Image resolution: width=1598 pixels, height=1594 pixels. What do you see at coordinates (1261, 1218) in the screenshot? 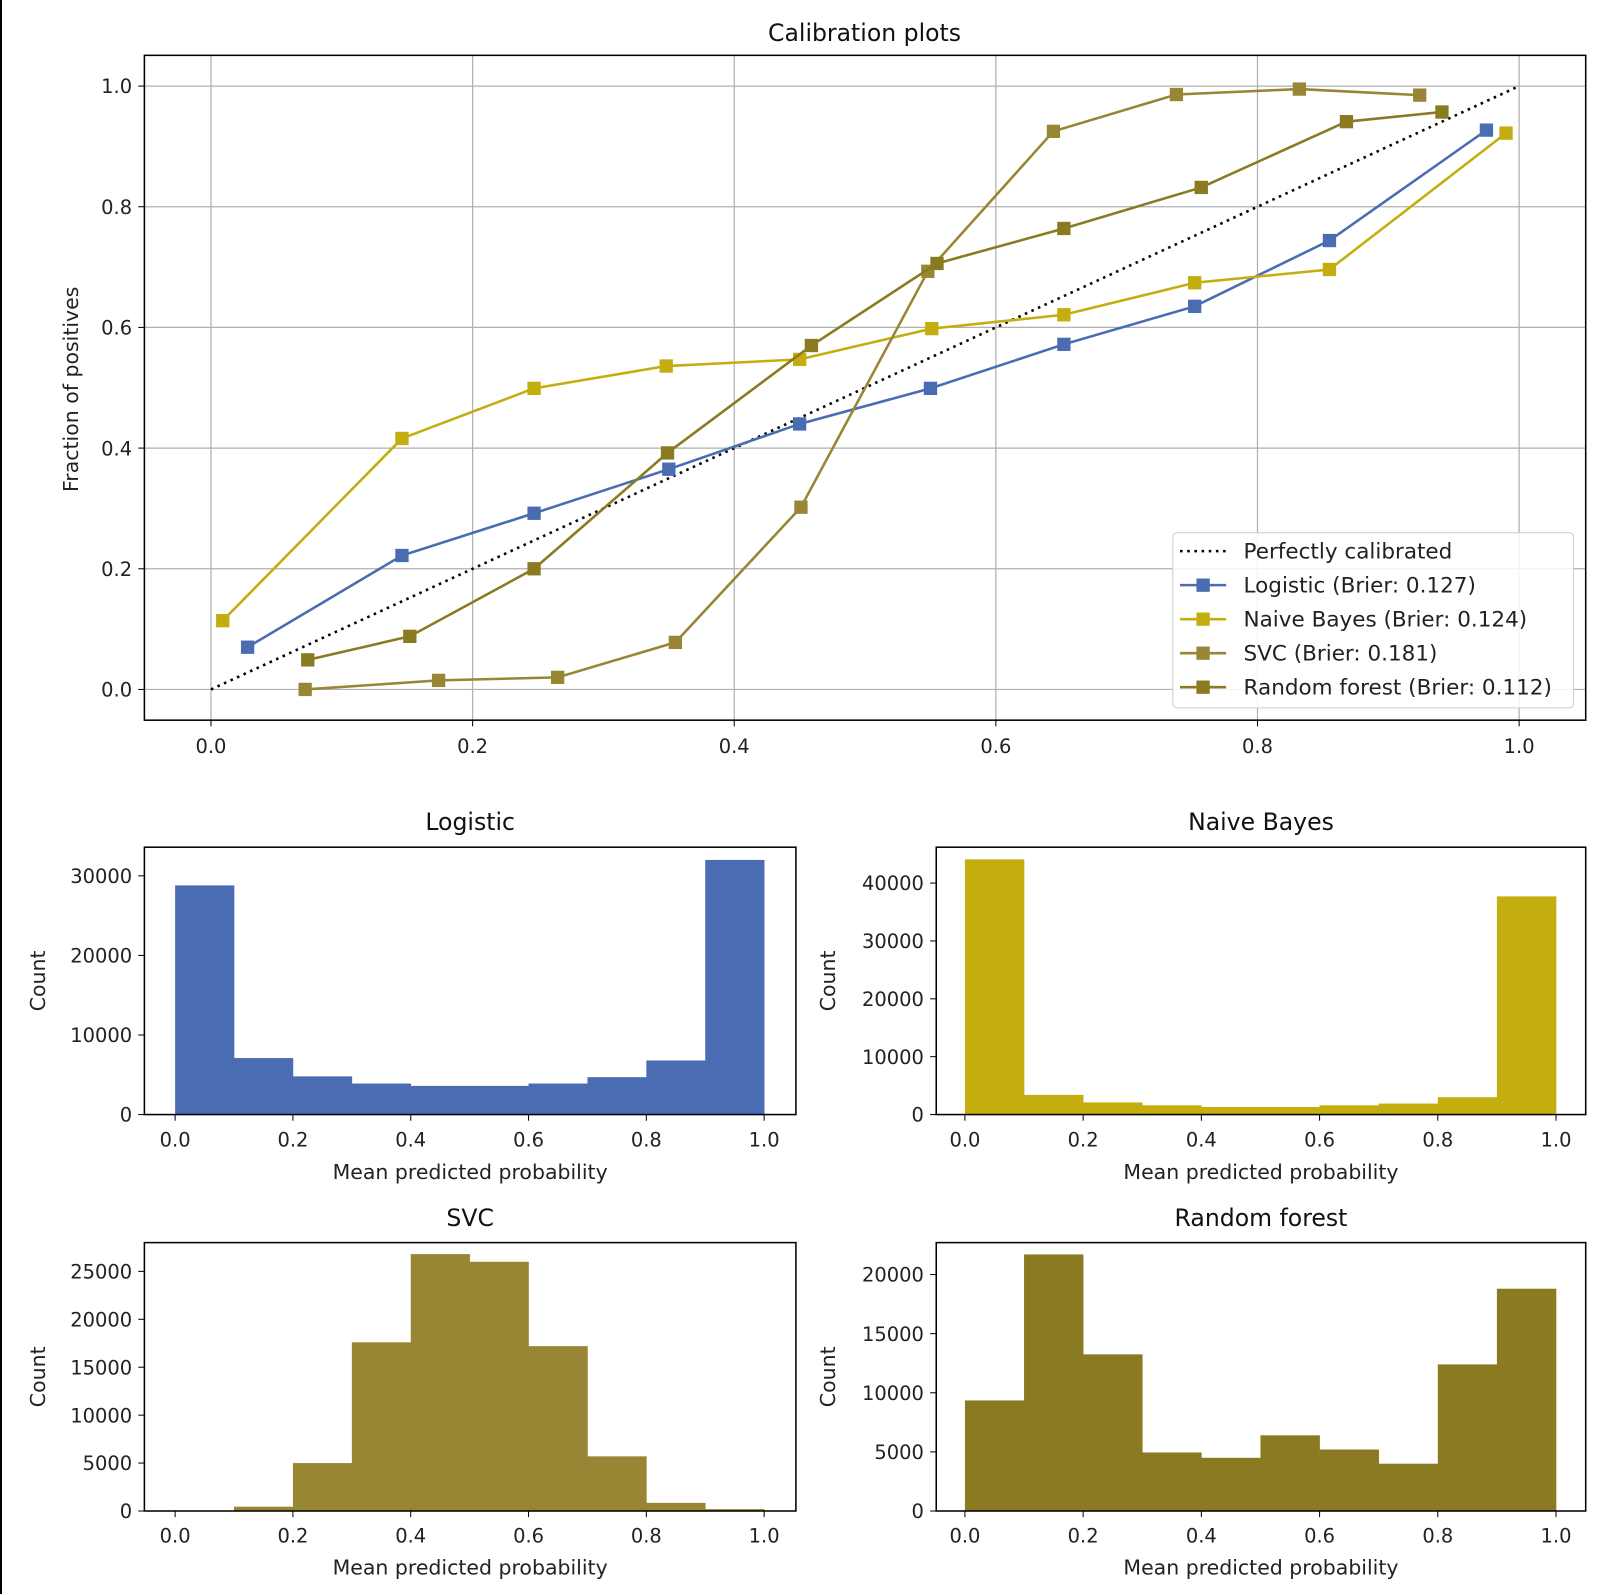
I see `chart-title: Random forest` at bounding box center [1261, 1218].